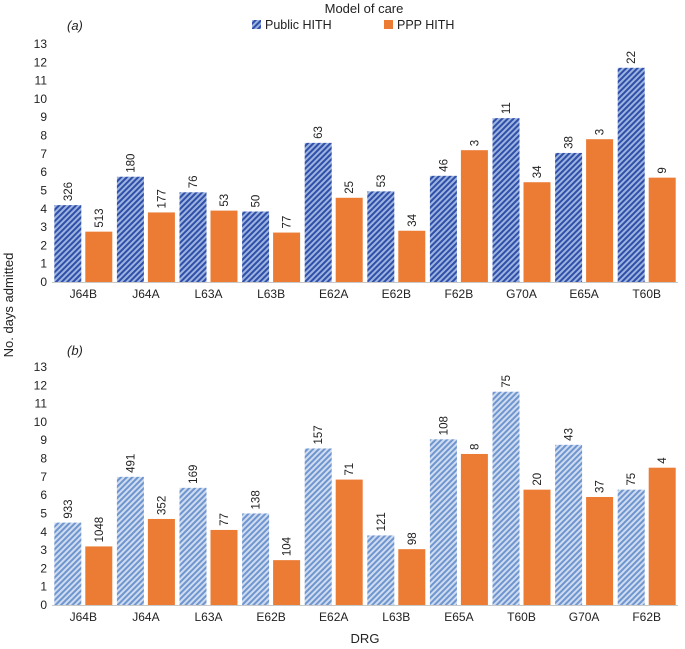 This screenshot has height=649, width=685. What do you see at coordinates (145, 617) in the screenshot?
I see `panel-b-x-tick-label: J64A` at bounding box center [145, 617].